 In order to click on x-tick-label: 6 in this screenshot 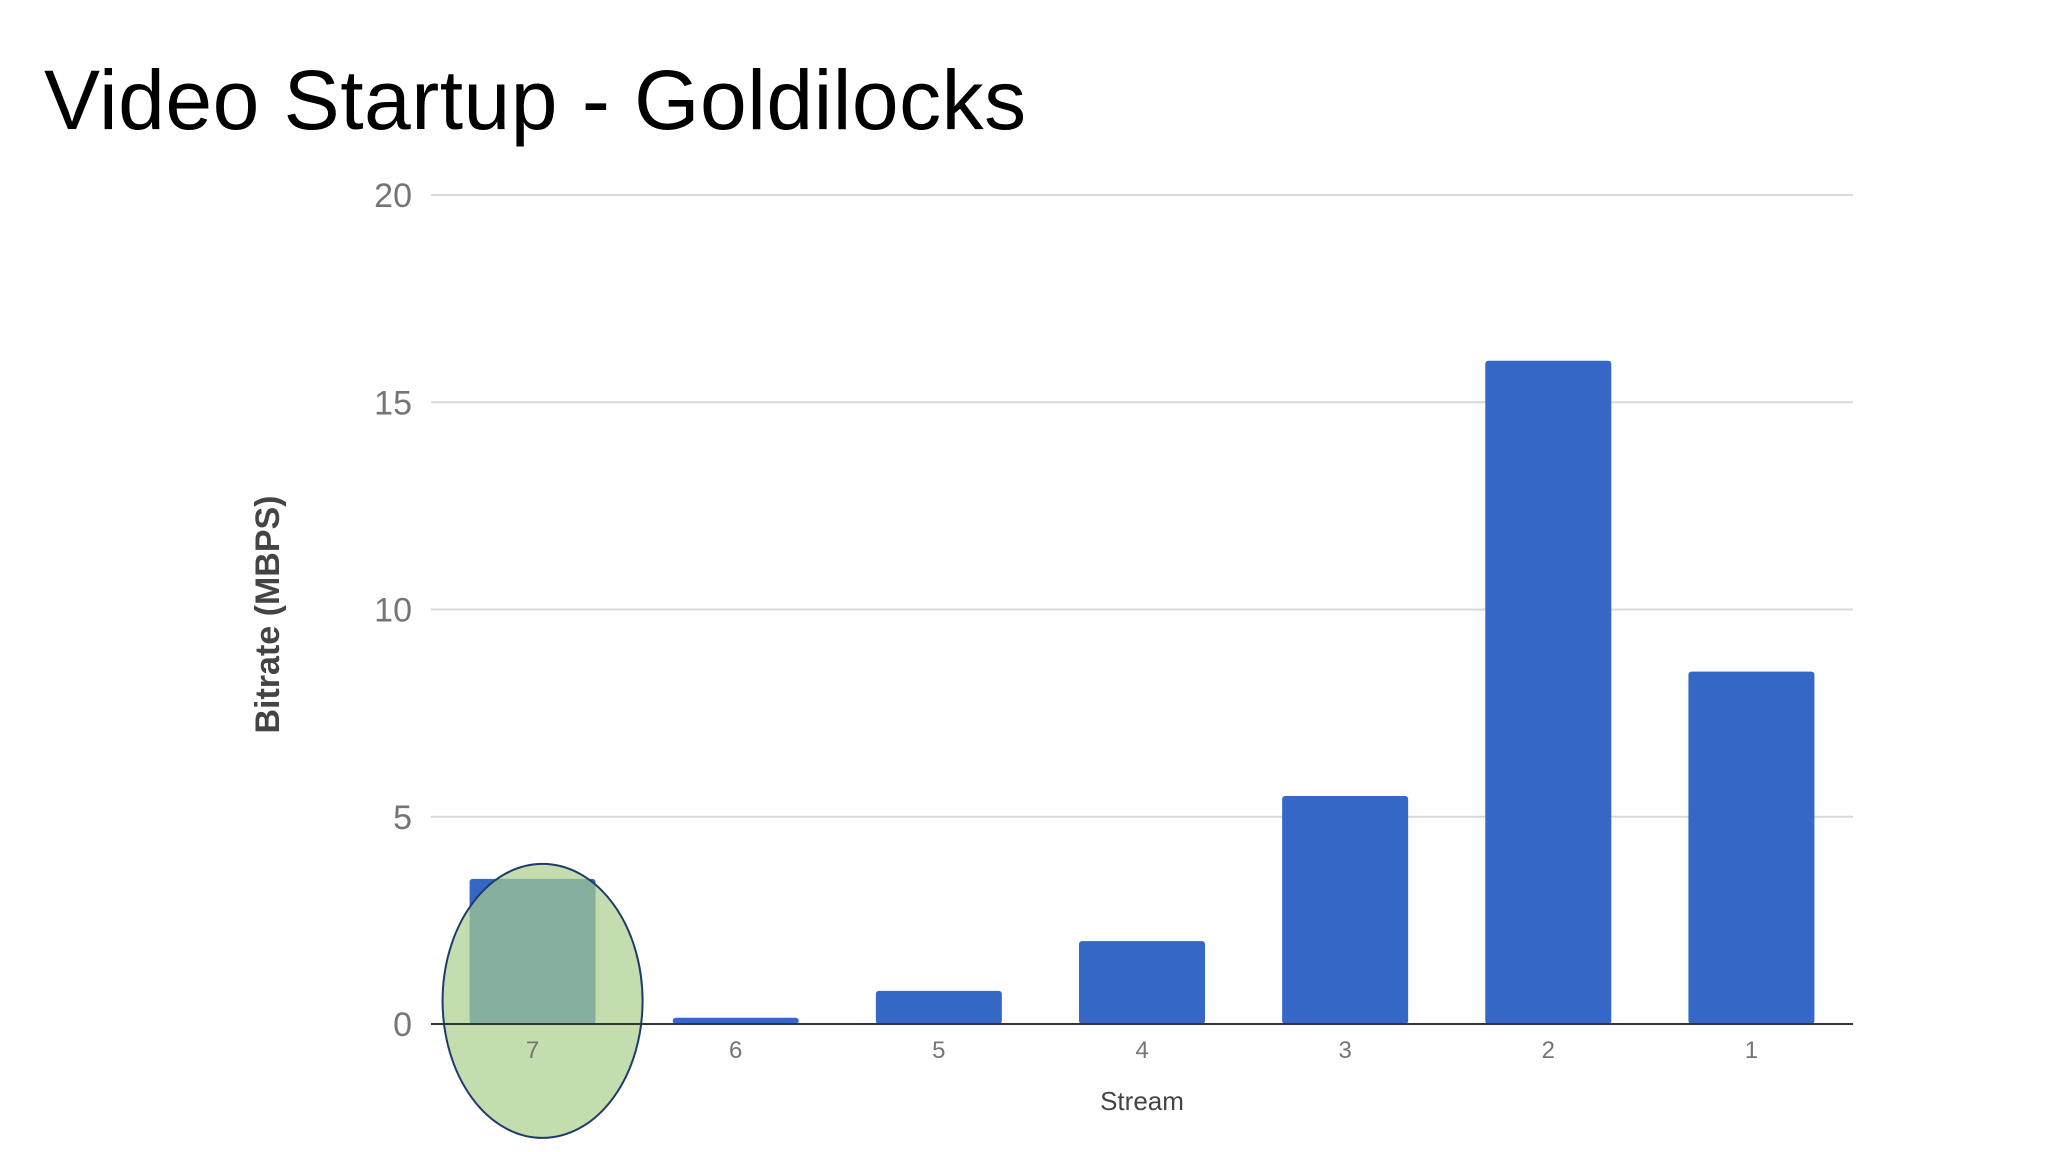, I will do `click(735, 1050)`.